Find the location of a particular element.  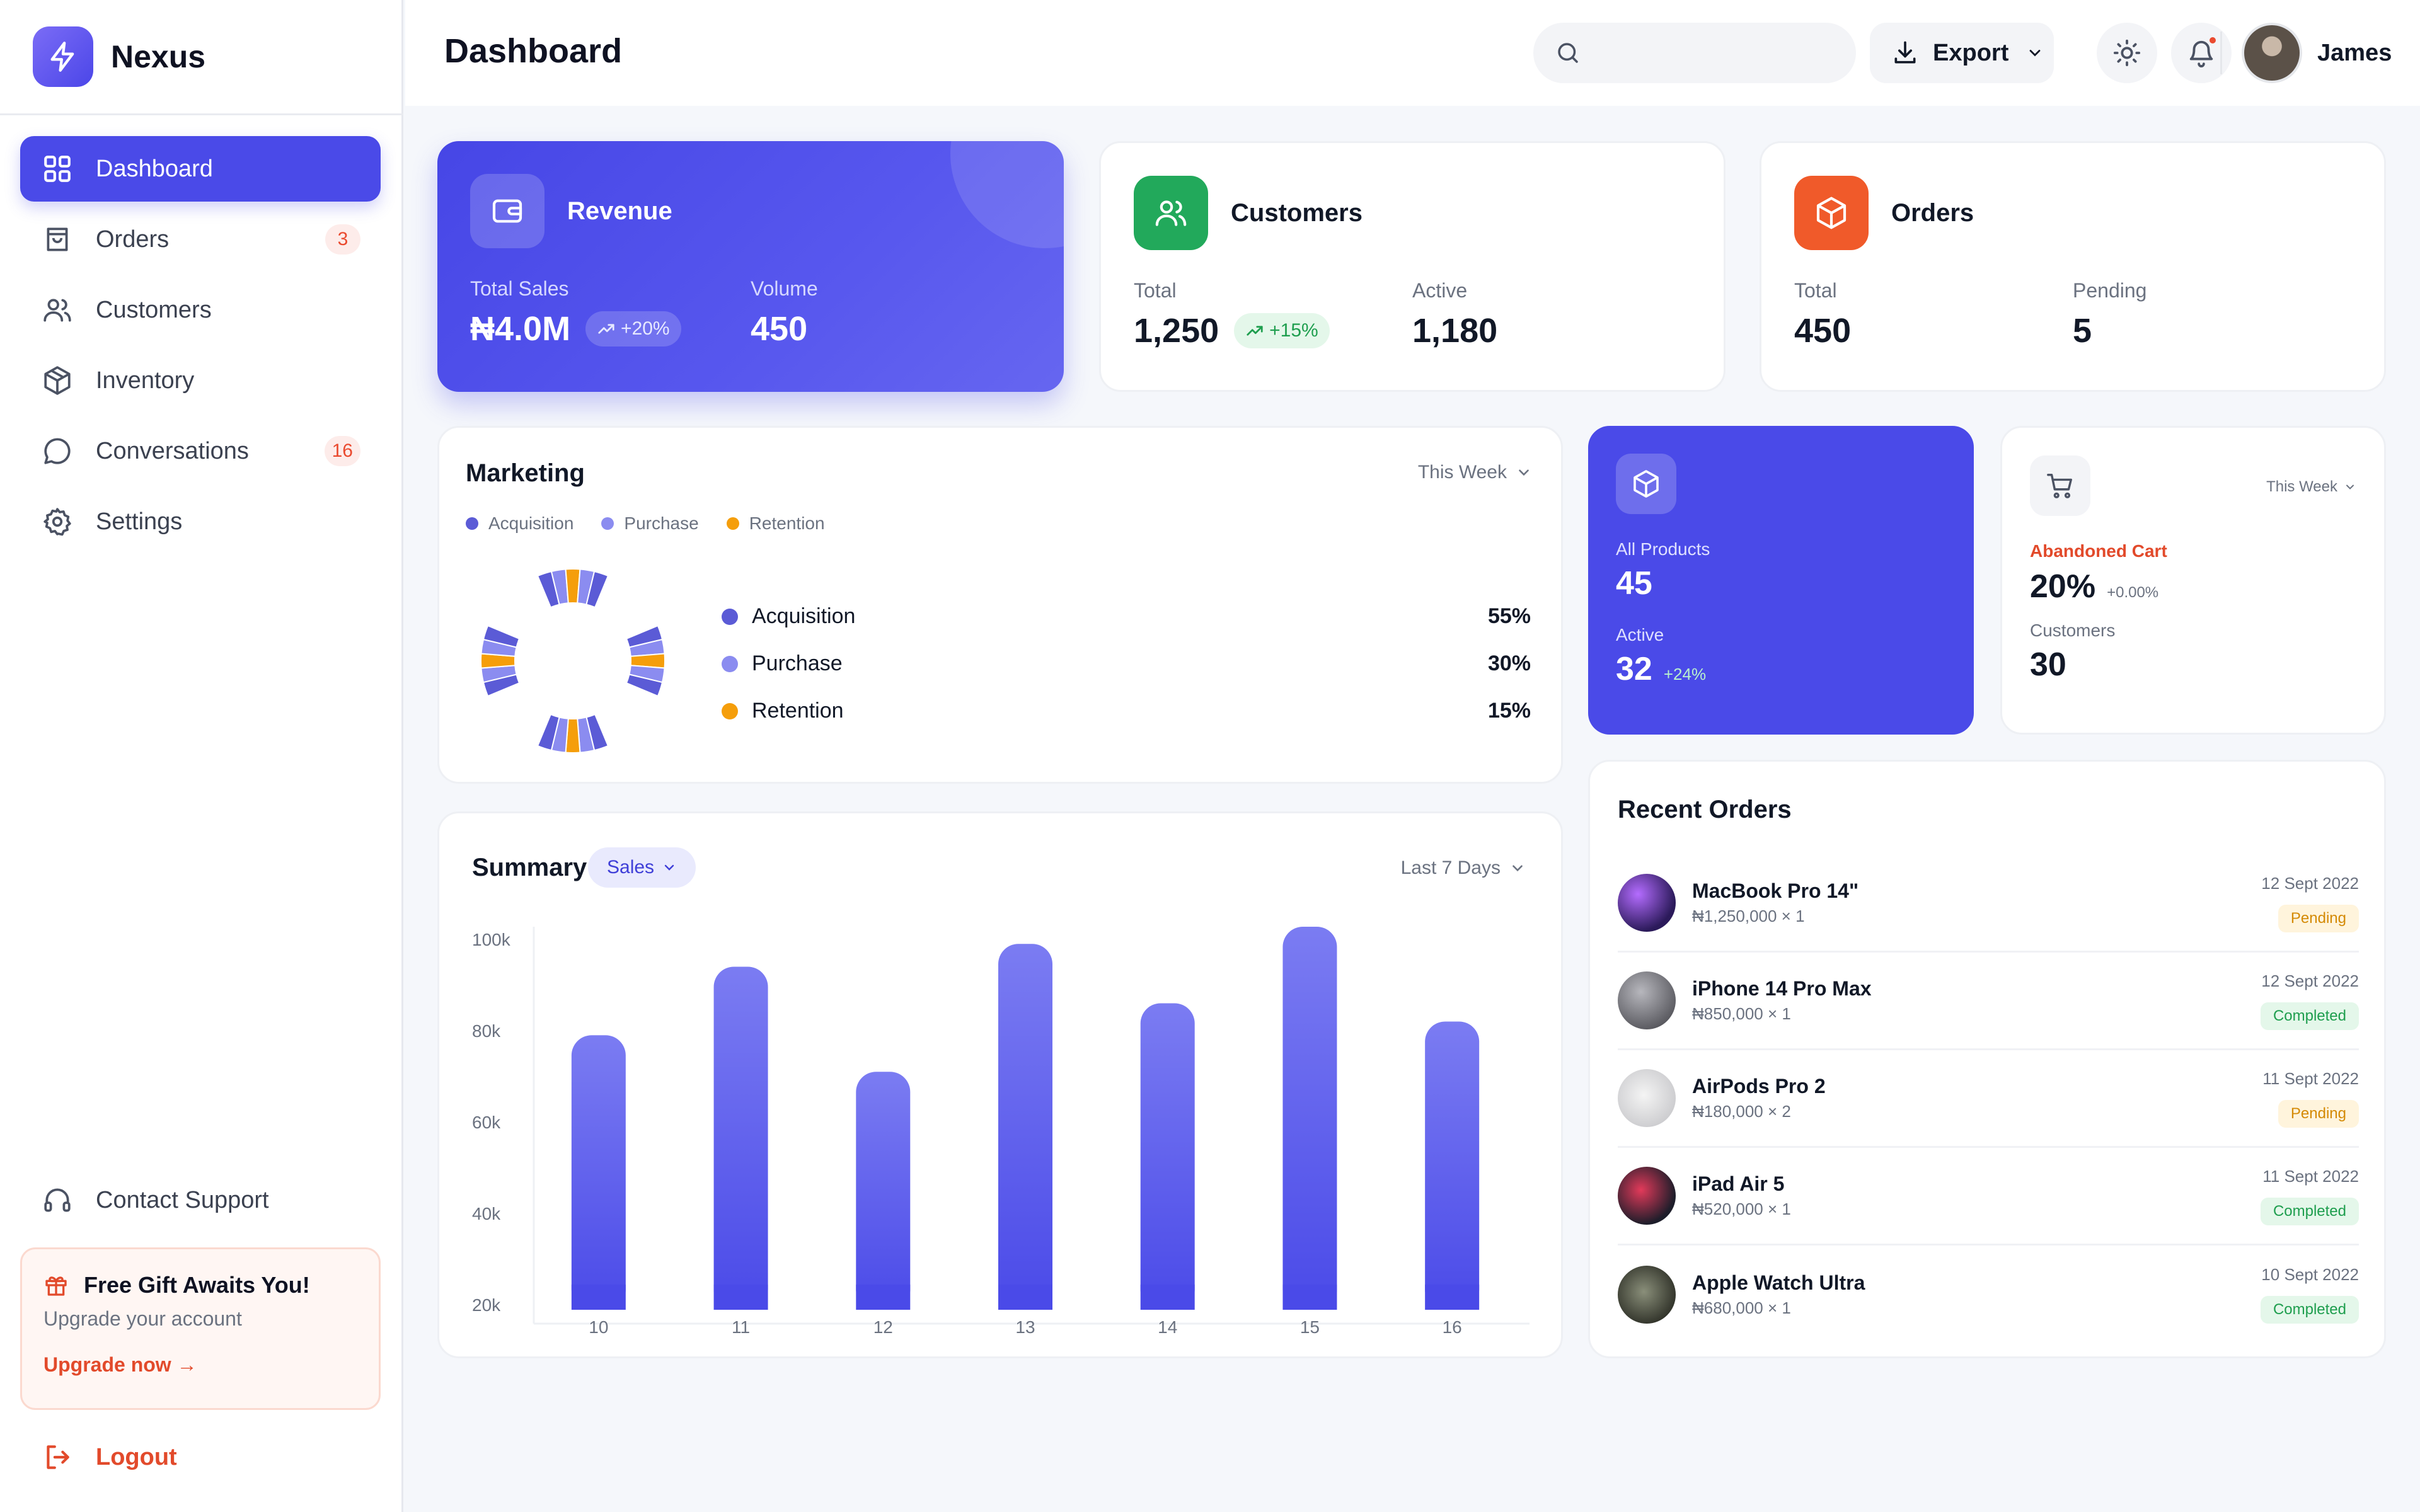

search-box is located at coordinates (1695, 53).